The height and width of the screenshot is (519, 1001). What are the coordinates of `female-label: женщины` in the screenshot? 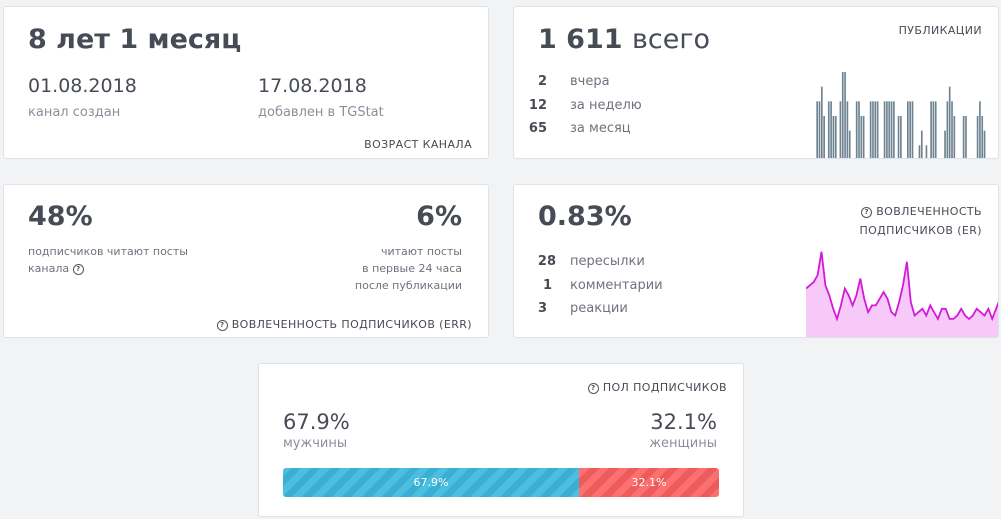 It's located at (683, 443).